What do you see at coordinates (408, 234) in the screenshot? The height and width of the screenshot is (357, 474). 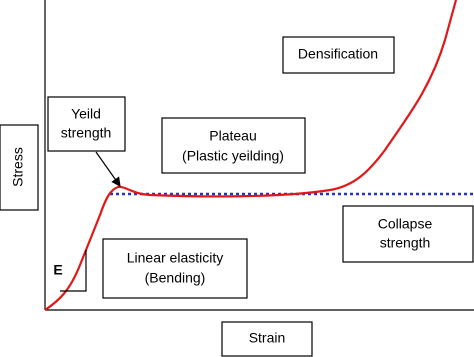 I see `collapse-box` at bounding box center [408, 234].